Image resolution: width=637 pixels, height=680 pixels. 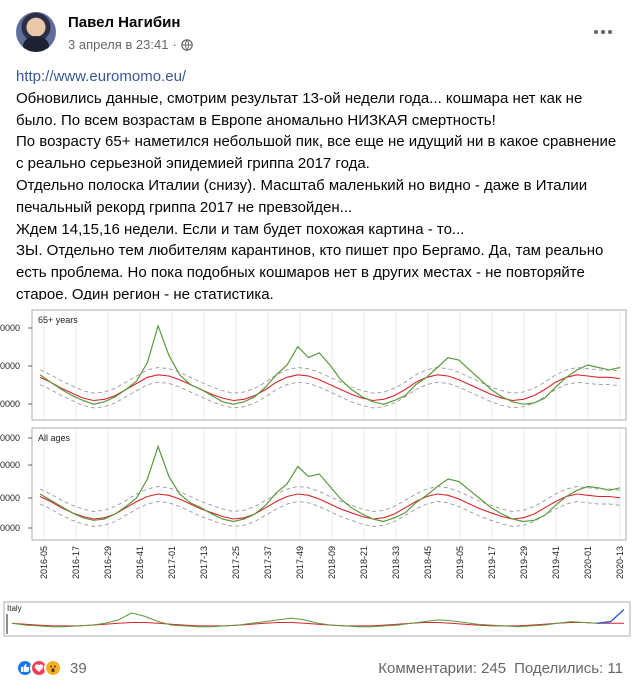 I want to click on x-tick-label: 2016-05, so click(x=44, y=562).